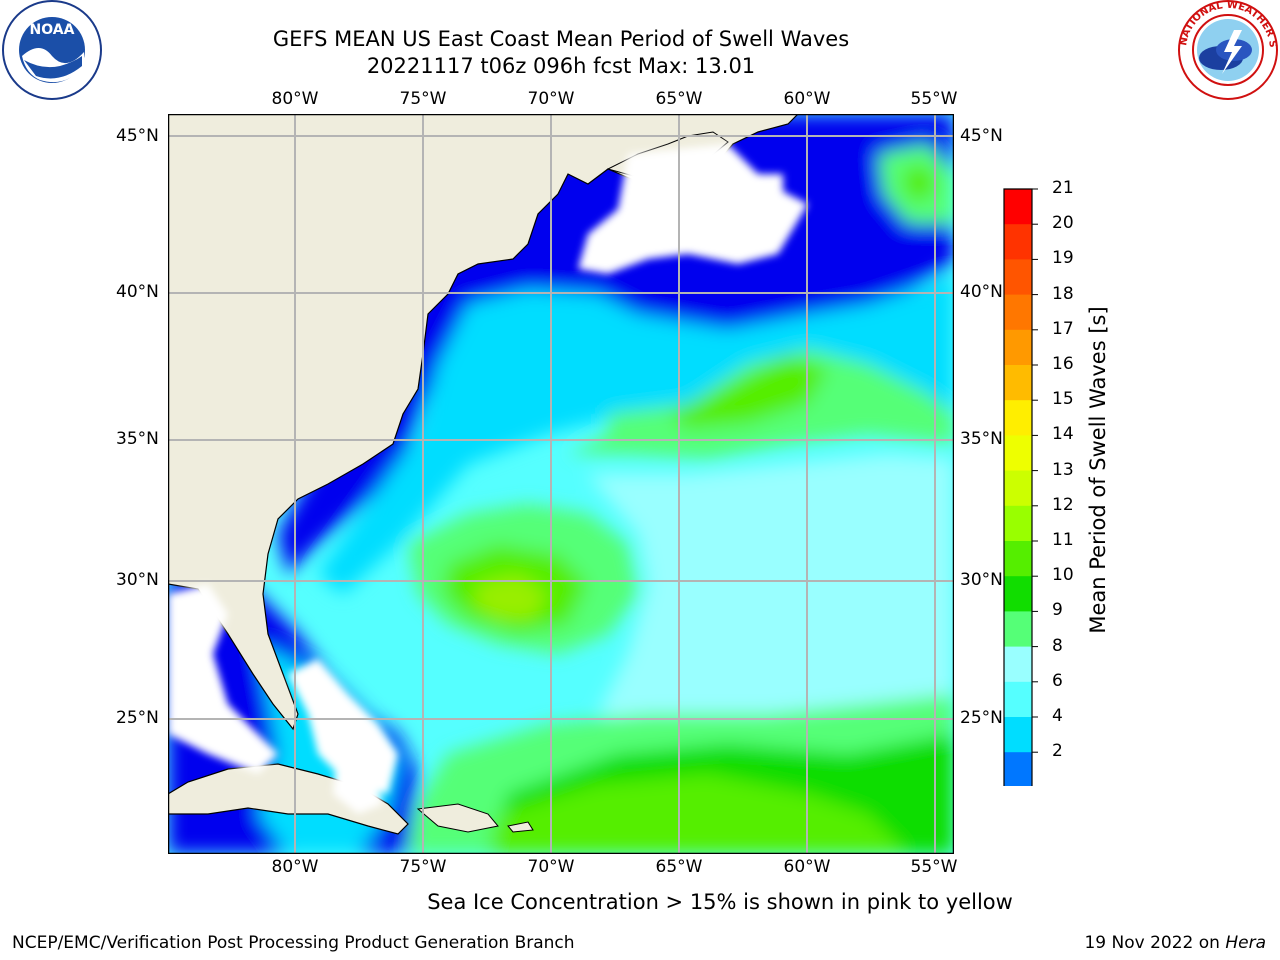 This screenshot has width=1280, height=960. I want to click on colorbar-tick-label: 8, so click(1057, 645).